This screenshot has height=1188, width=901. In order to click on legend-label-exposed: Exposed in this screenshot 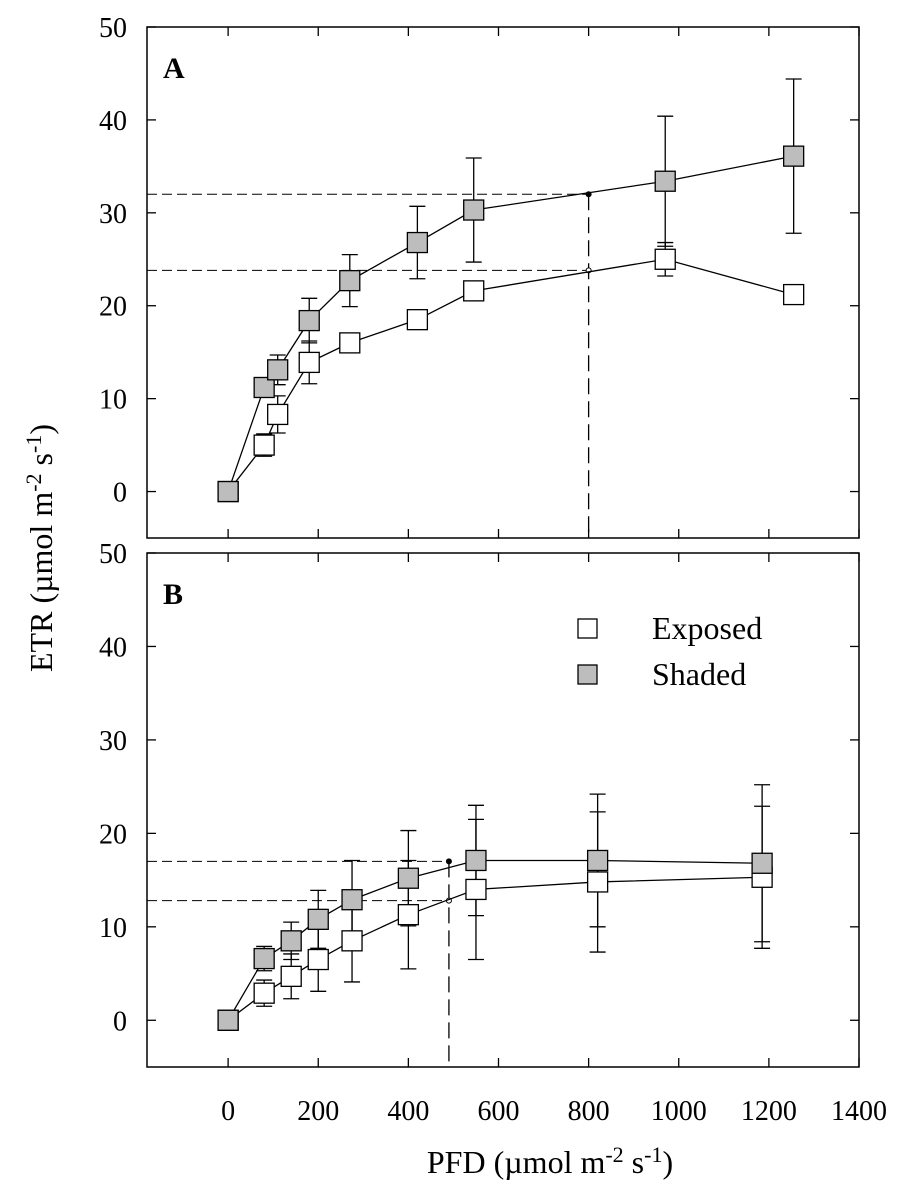, I will do `click(707, 628)`.